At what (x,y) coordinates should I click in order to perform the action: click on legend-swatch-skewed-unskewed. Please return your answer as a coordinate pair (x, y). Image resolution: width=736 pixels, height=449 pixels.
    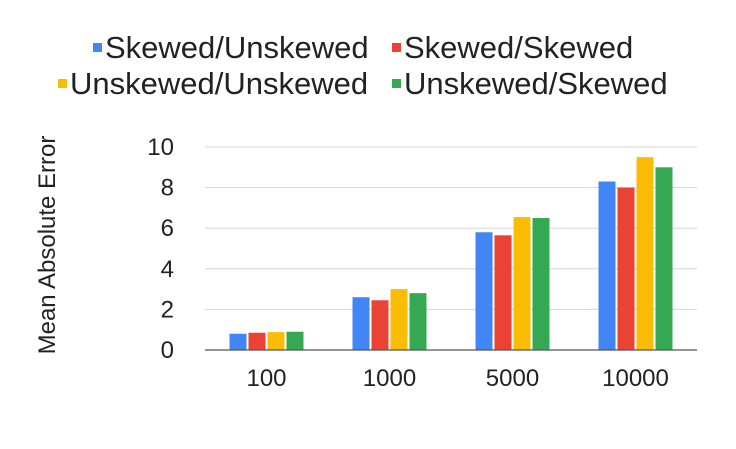
    Looking at the image, I should click on (97, 47).